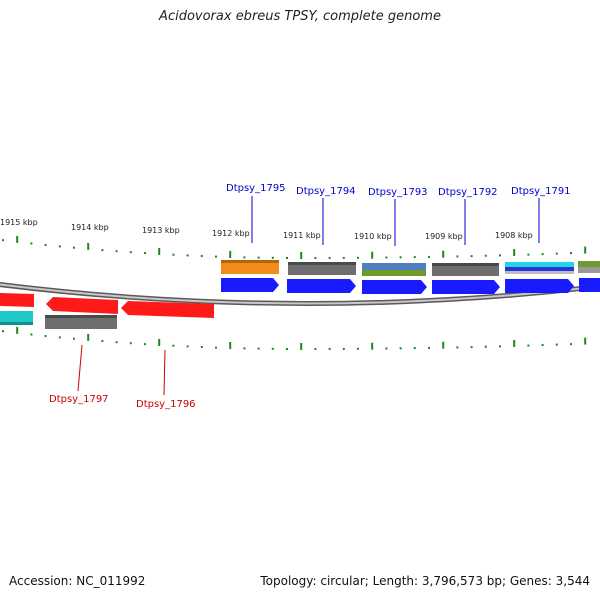  What do you see at coordinates (17, 300) in the screenshot?
I see `gene-arrow-prev-reverse` at bounding box center [17, 300].